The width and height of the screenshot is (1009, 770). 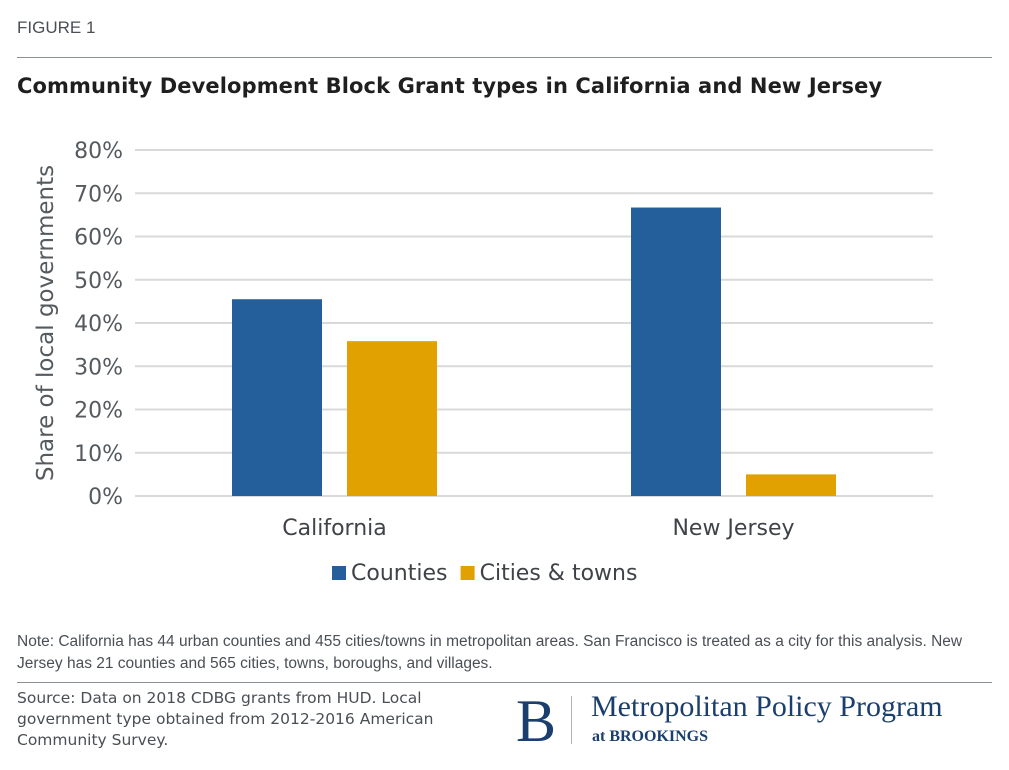 What do you see at coordinates (392, 418) in the screenshot?
I see `bar-cities-towns-california` at bounding box center [392, 418].